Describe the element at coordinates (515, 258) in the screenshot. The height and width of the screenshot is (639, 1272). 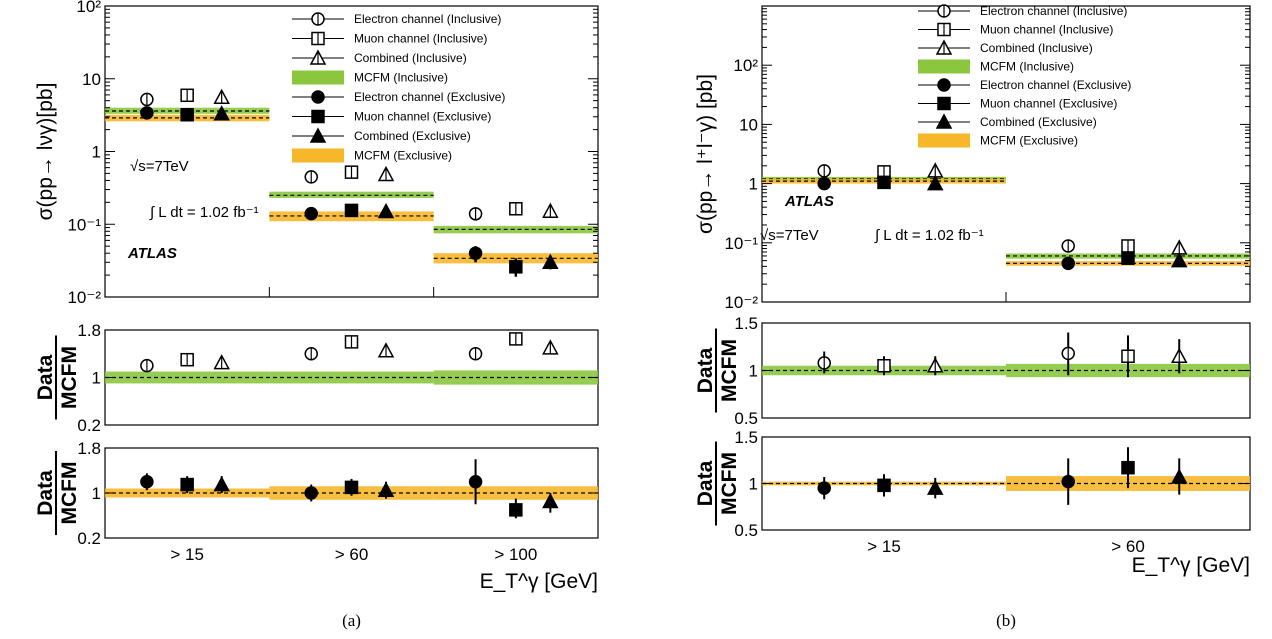
I see `mcfm-exclusive-band` at that location.